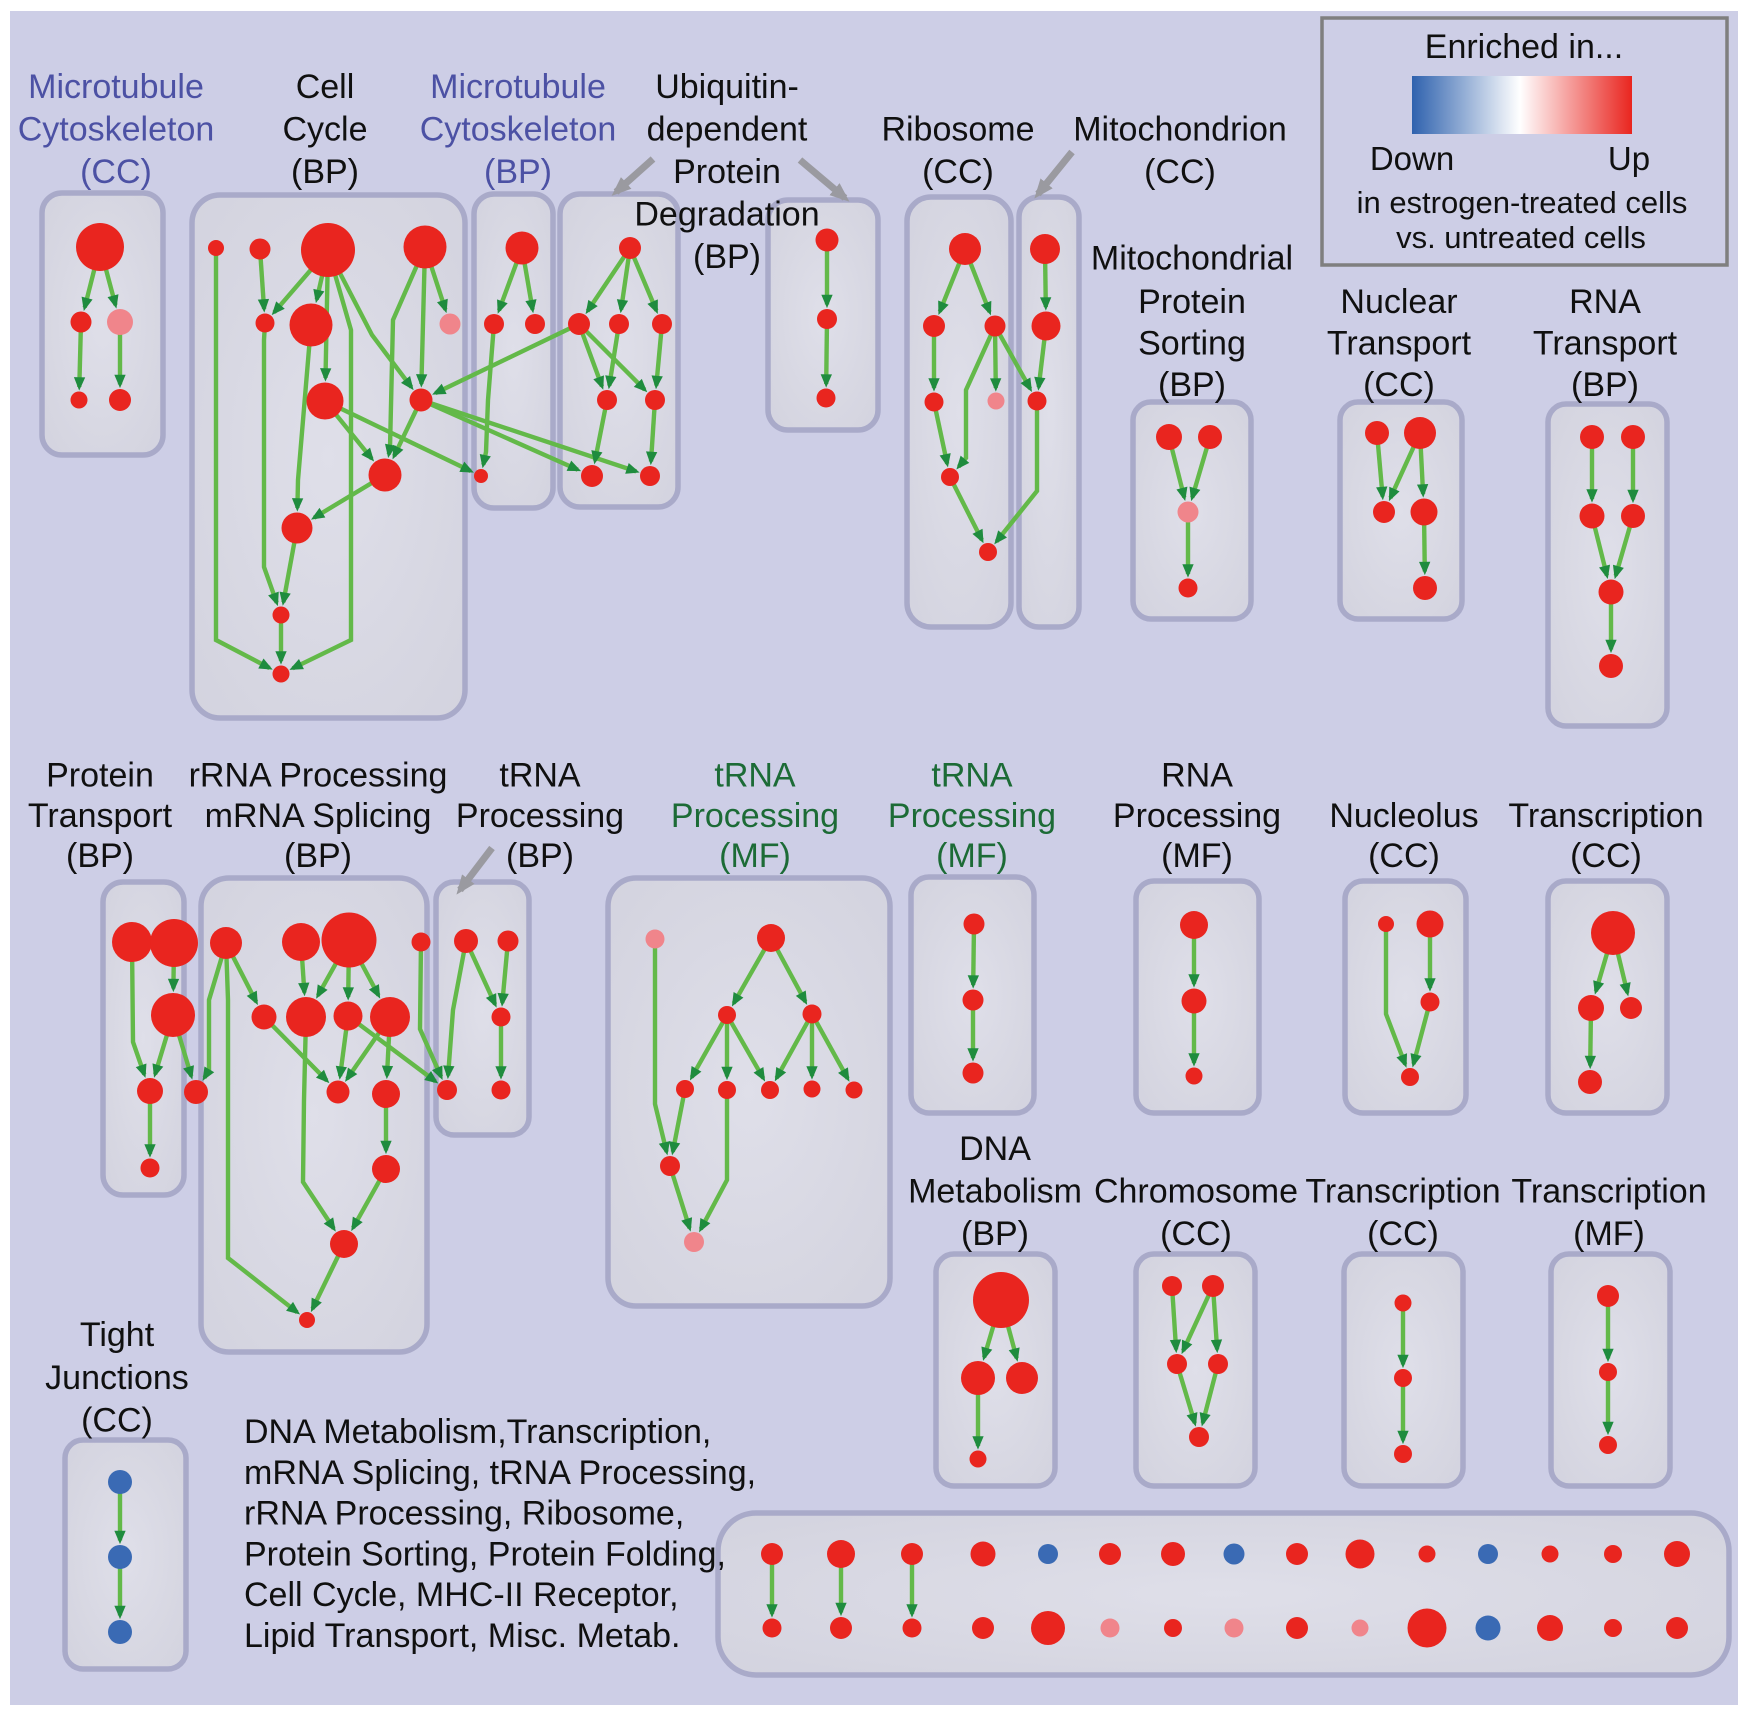  I want to click on svg-text: Chromosome, so click(1196, 1192).